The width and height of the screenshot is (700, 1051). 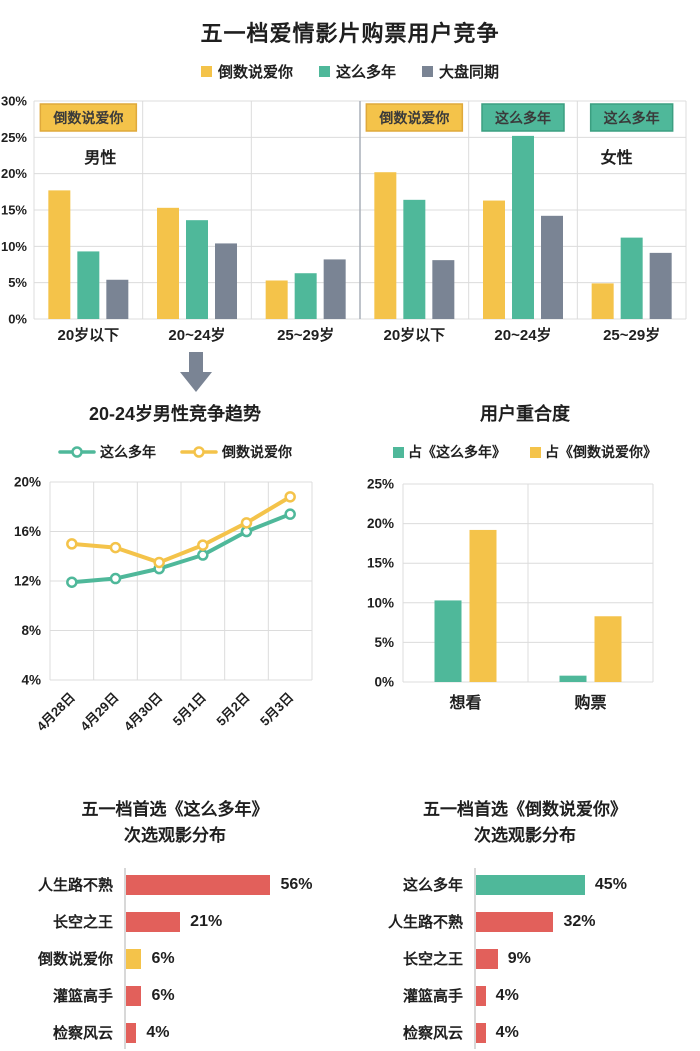 What do you see at coordinates (469, 72) in the screenshot?
I see `legend-label: 大盘同期` at bounding box center [469, 72].